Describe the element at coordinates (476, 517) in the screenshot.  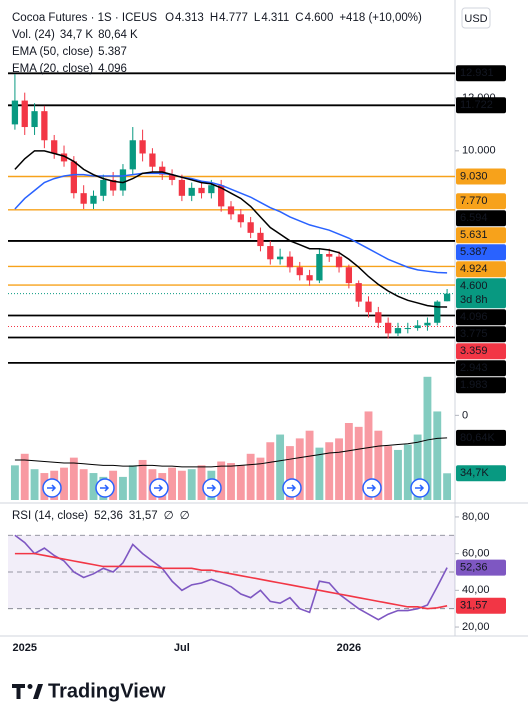
I see `rsi-tick-label: 80,00` at that location.